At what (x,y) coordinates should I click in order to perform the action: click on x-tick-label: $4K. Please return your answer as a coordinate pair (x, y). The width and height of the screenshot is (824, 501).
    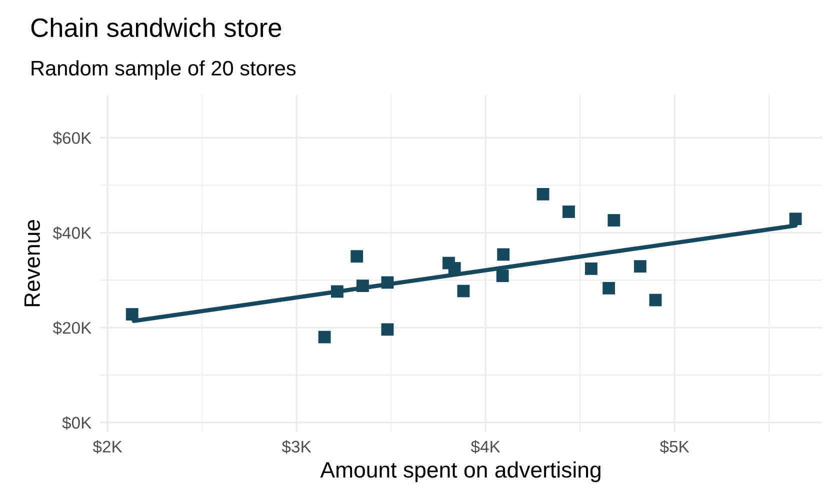
    Looking at the image, I should click on (485, 447).